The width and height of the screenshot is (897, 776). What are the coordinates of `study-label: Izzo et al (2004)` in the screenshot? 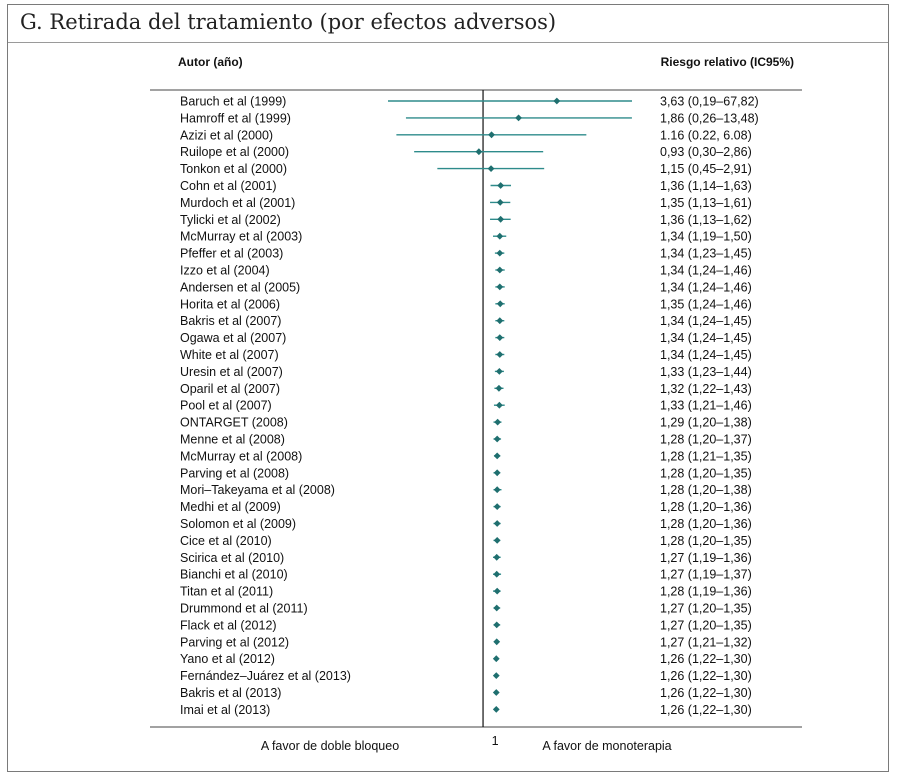 It's located at (225, 271).